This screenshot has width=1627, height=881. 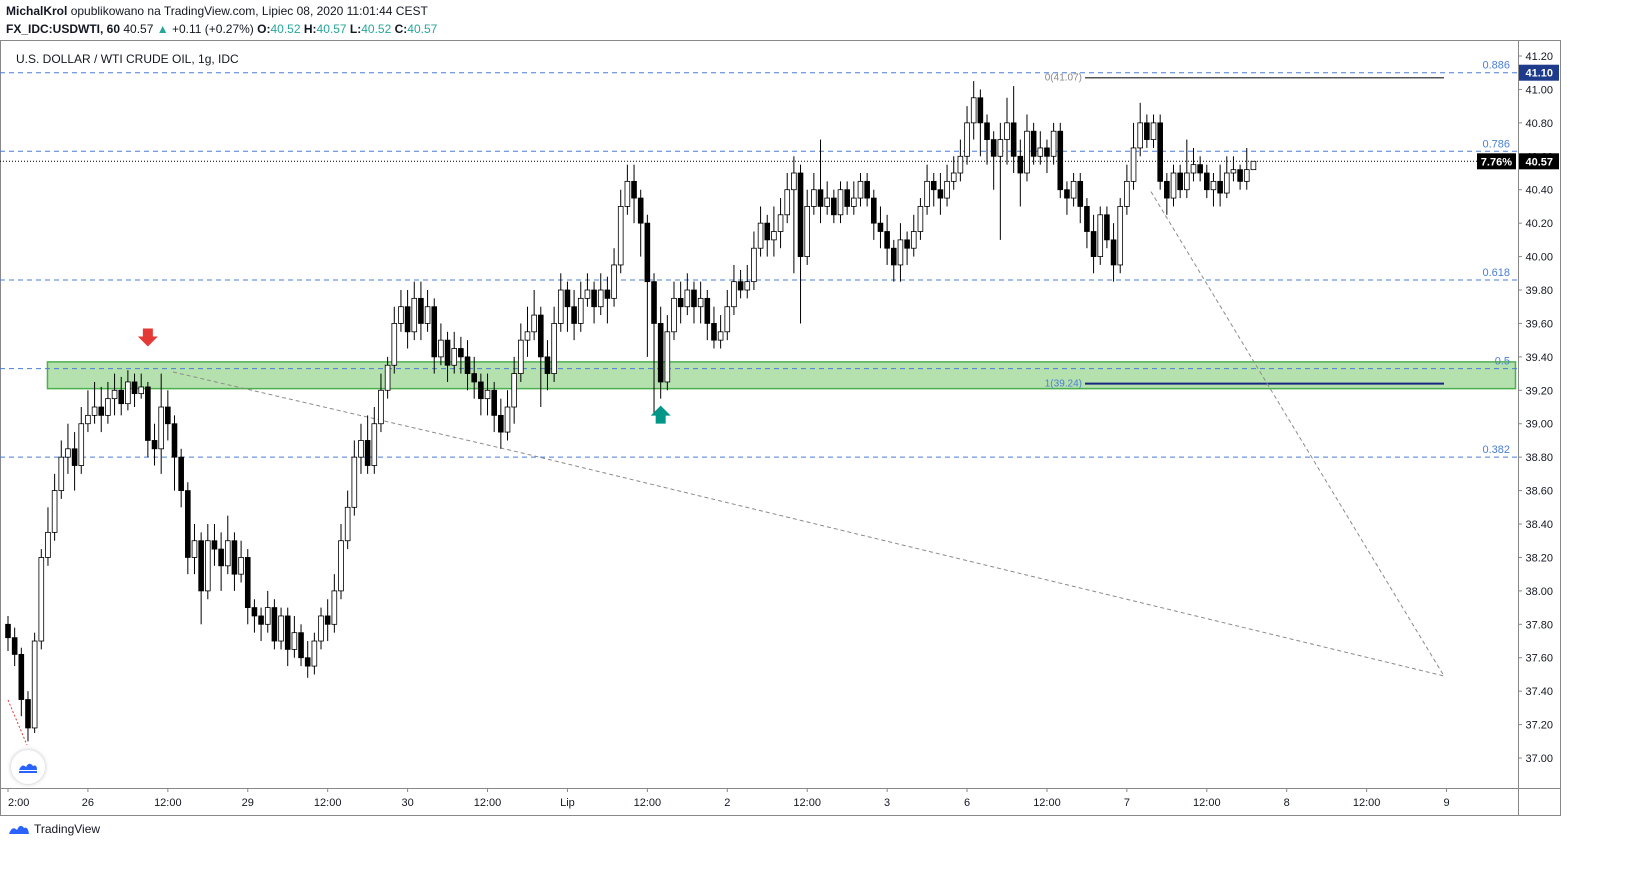 What do you see at coordinates (660, 414) in the screenshot?
I see `arrow-up-icon` at bounding box center [660, 414].